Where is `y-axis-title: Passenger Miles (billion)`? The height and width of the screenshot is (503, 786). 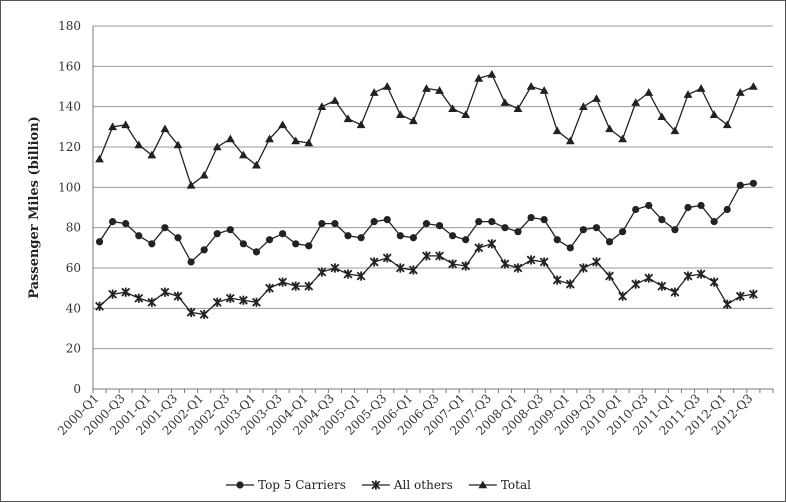
y-axis-title: Passenger Miles (billion) is located at coordinates (34, 207).